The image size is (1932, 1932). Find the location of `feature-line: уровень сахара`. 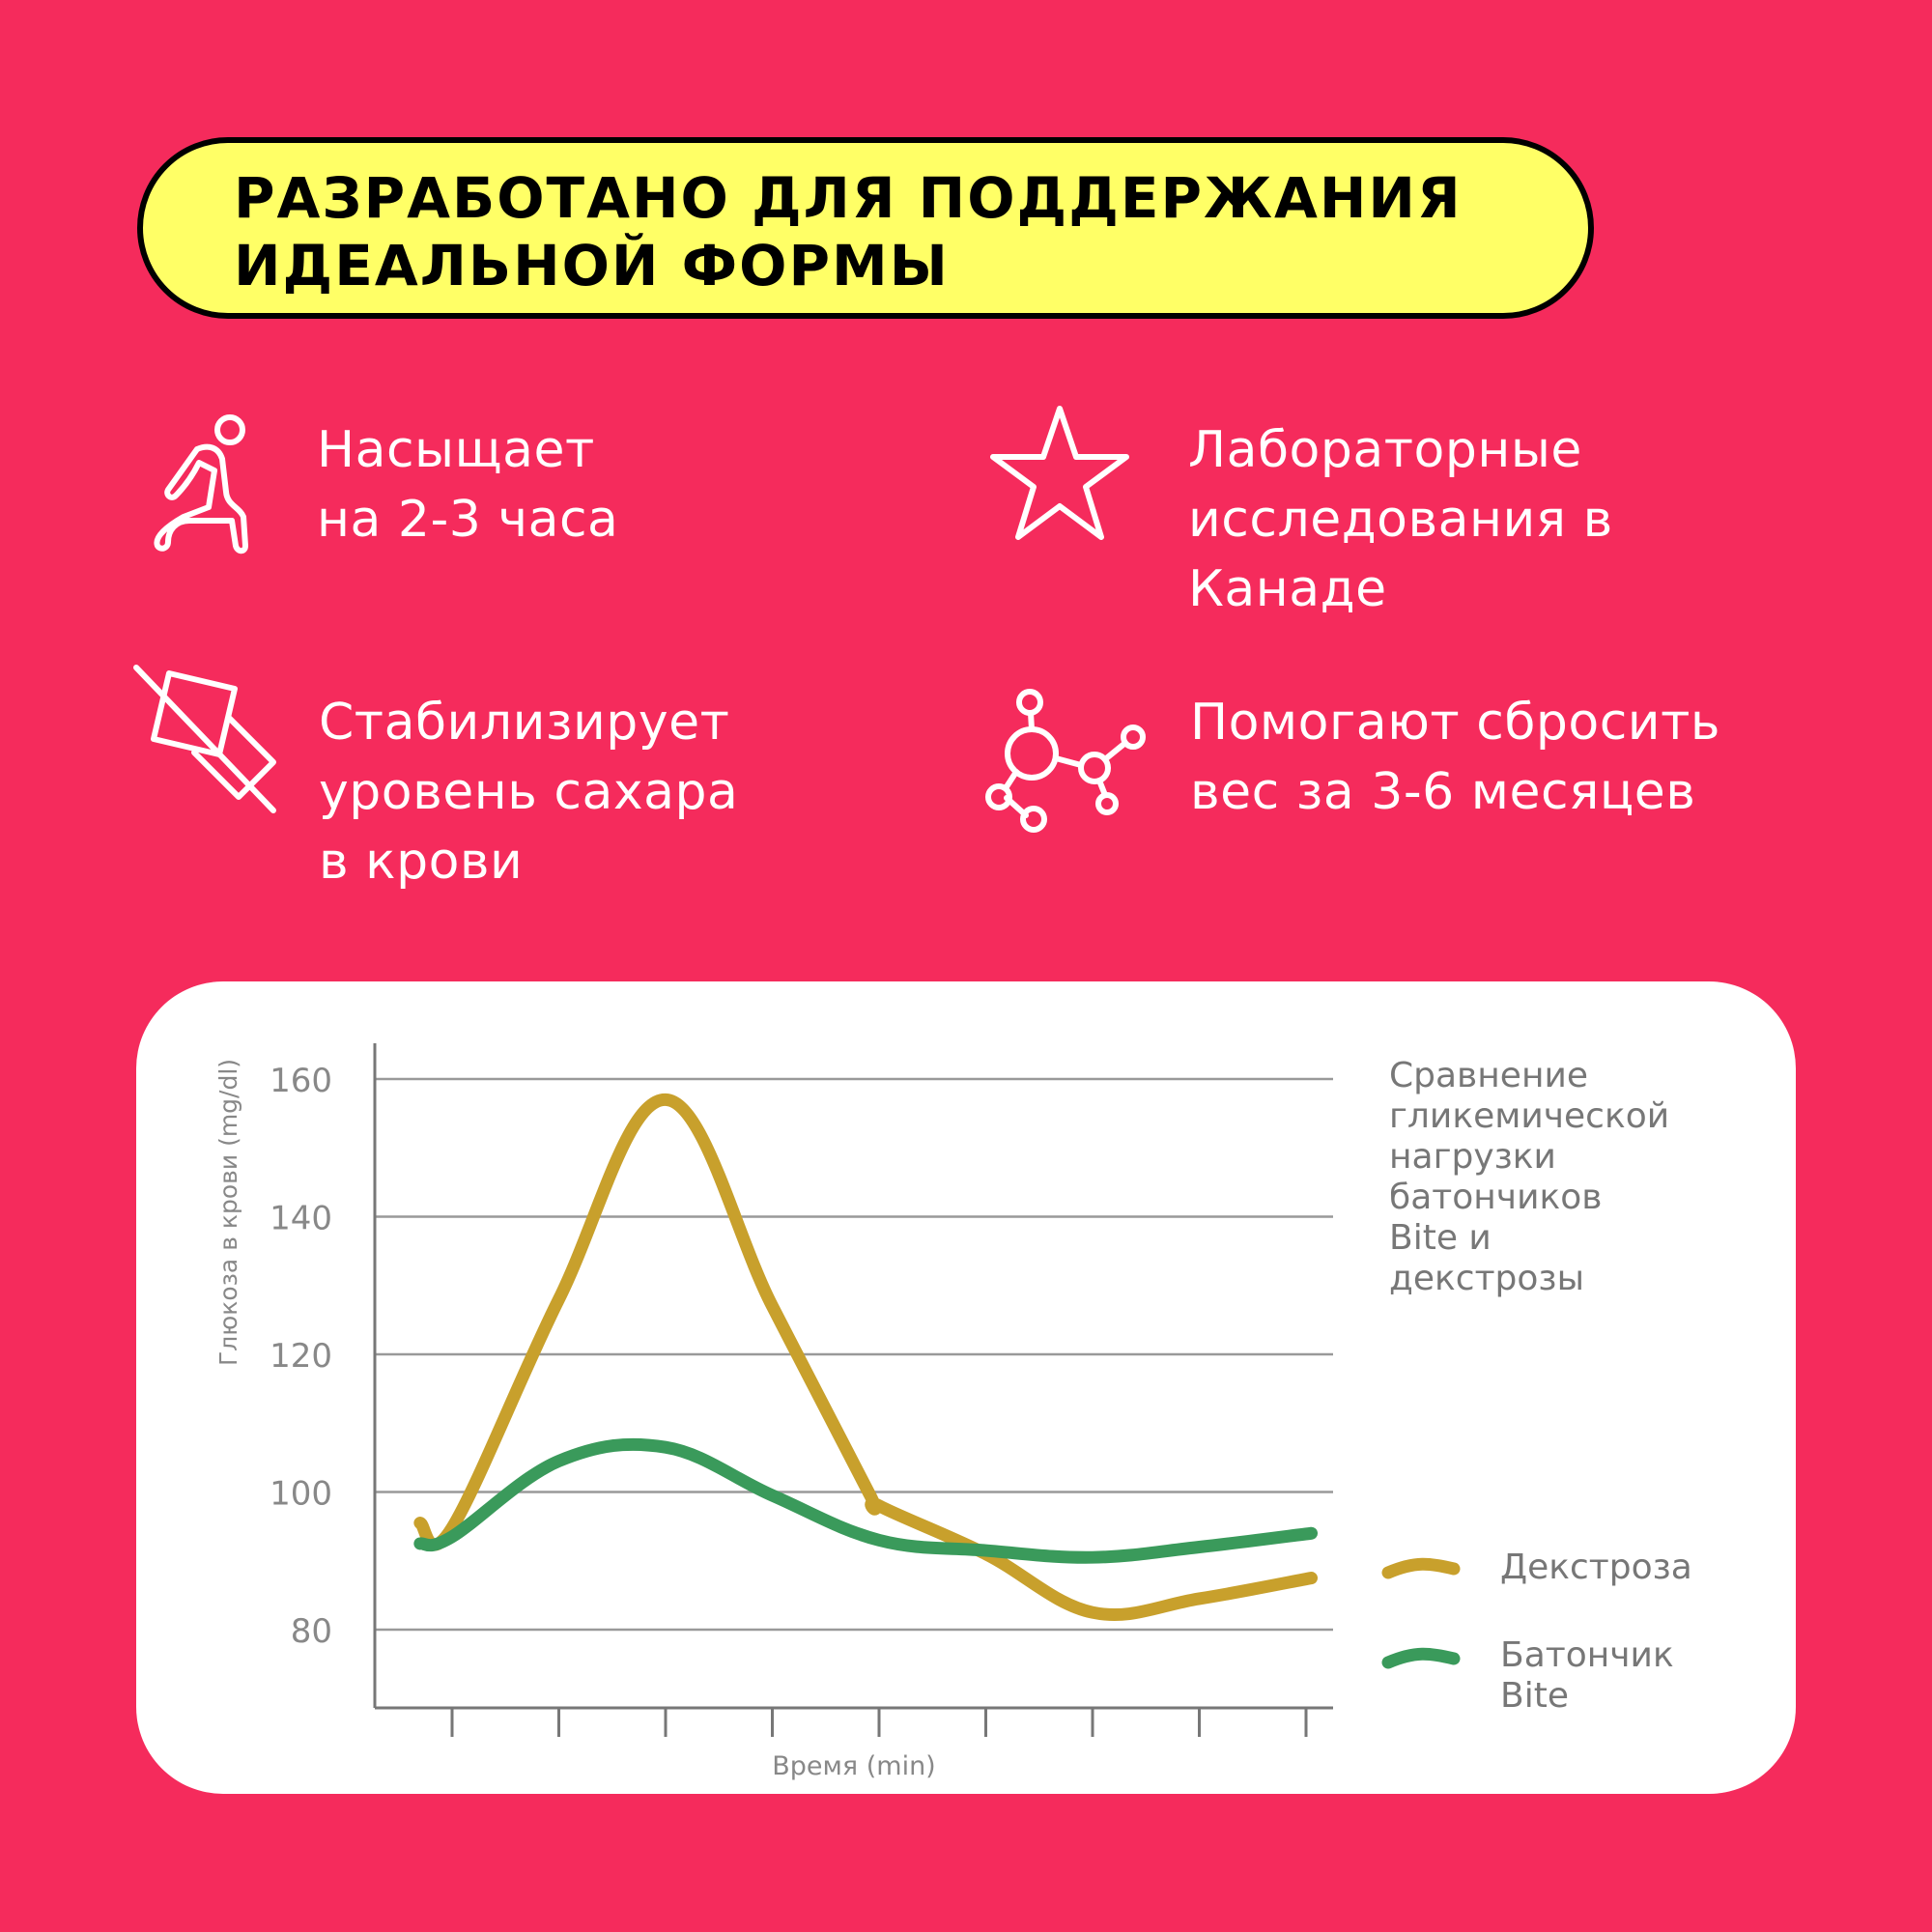

feature-line: уровень сахара is located at coordinates (529, 792).